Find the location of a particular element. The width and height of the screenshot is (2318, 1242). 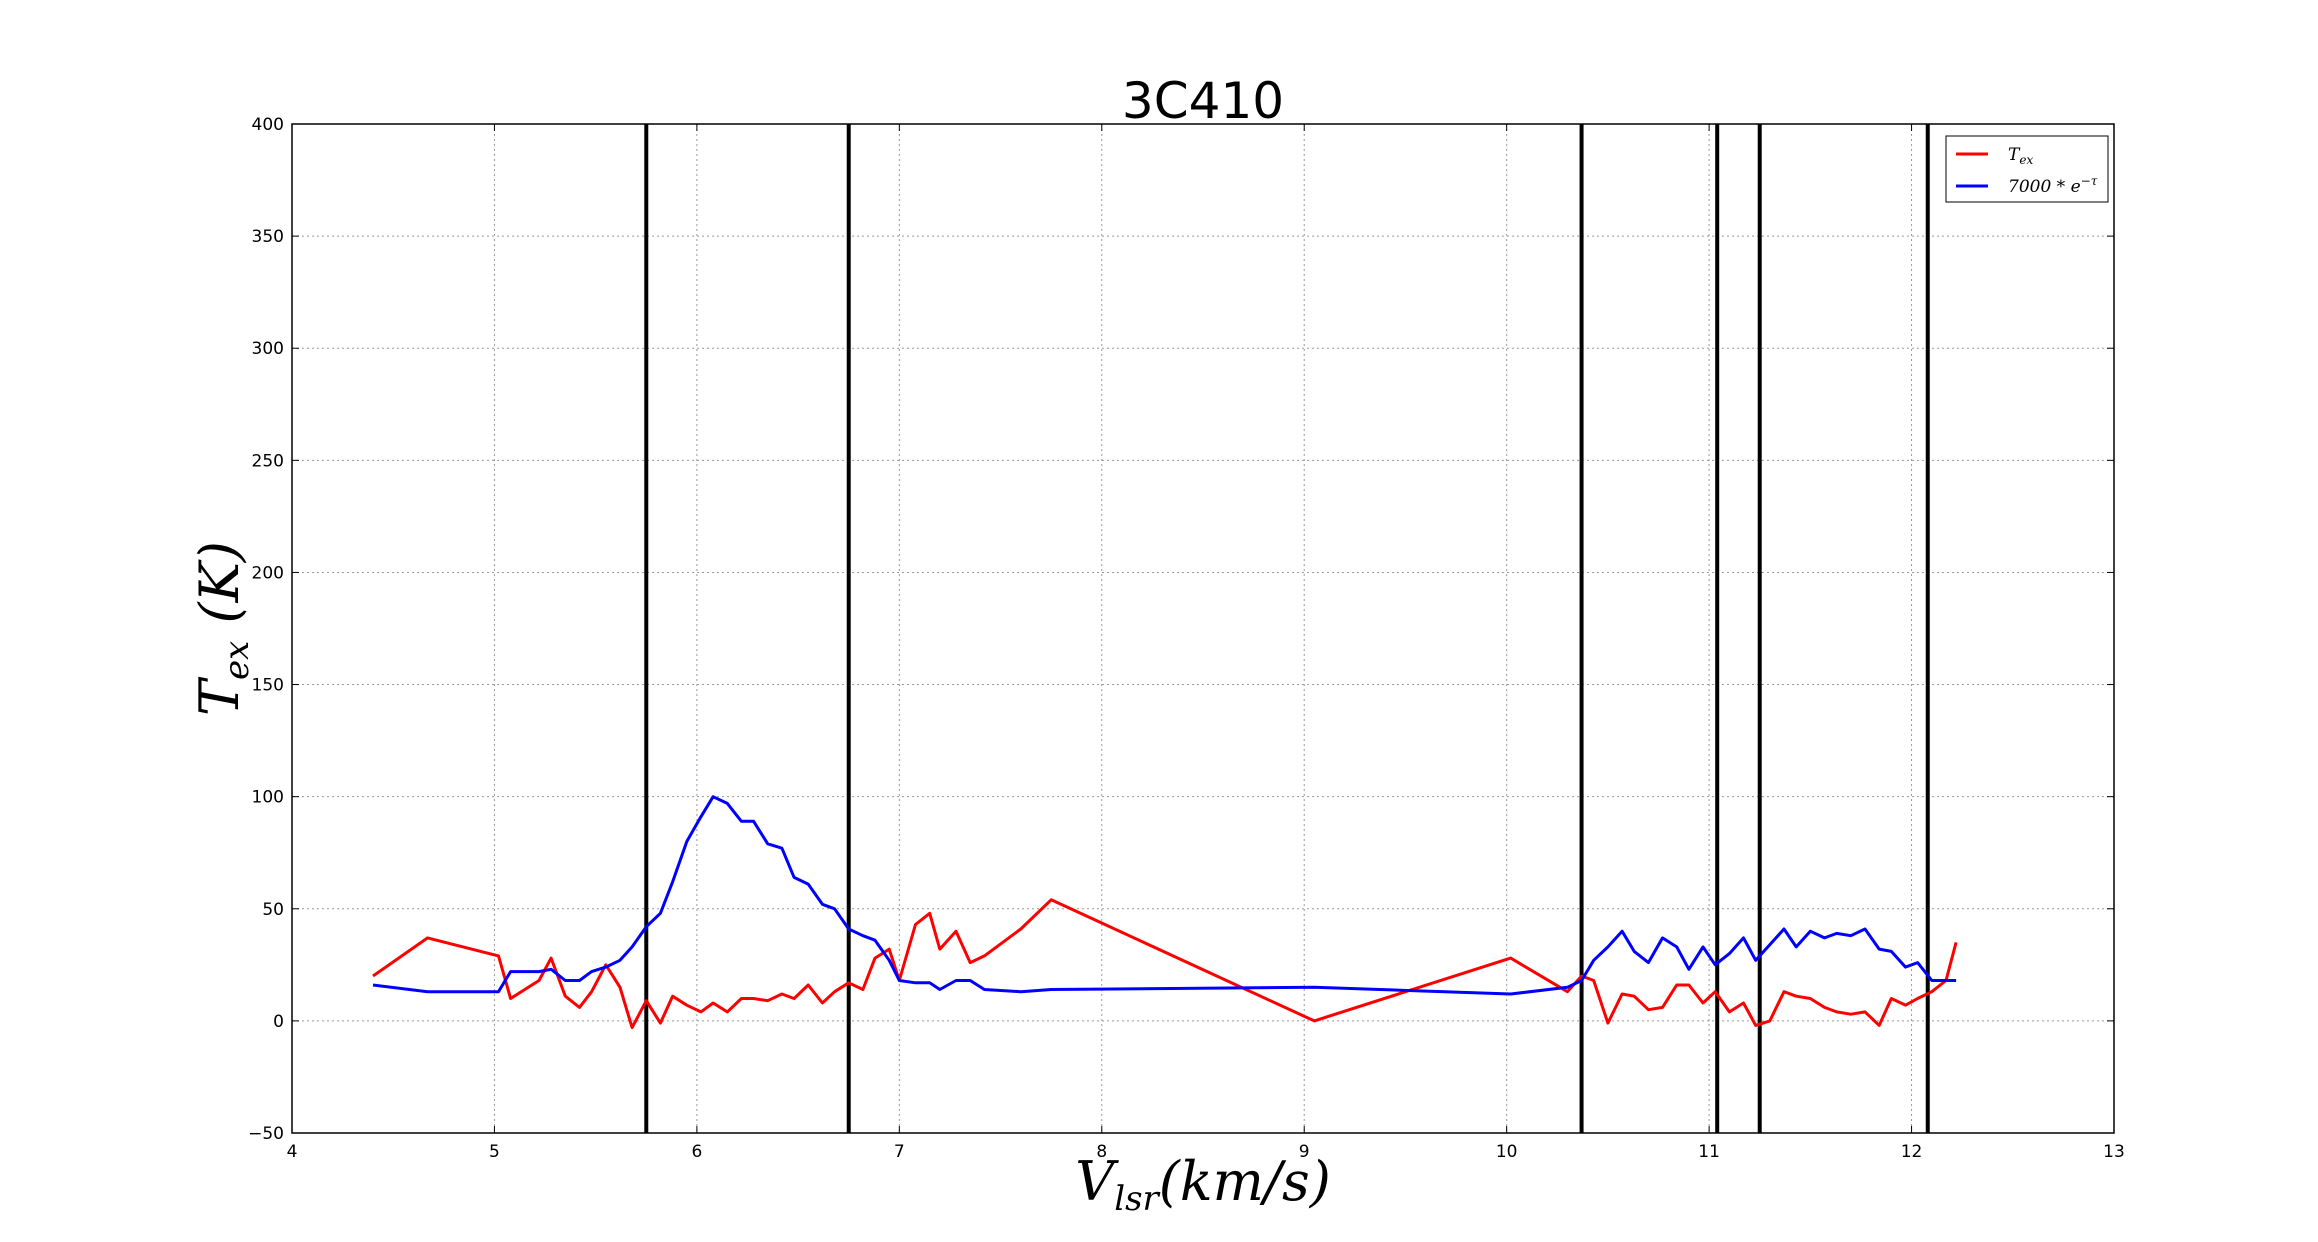

x-tick-label: 9 is located at coordinates (1304, 1152).